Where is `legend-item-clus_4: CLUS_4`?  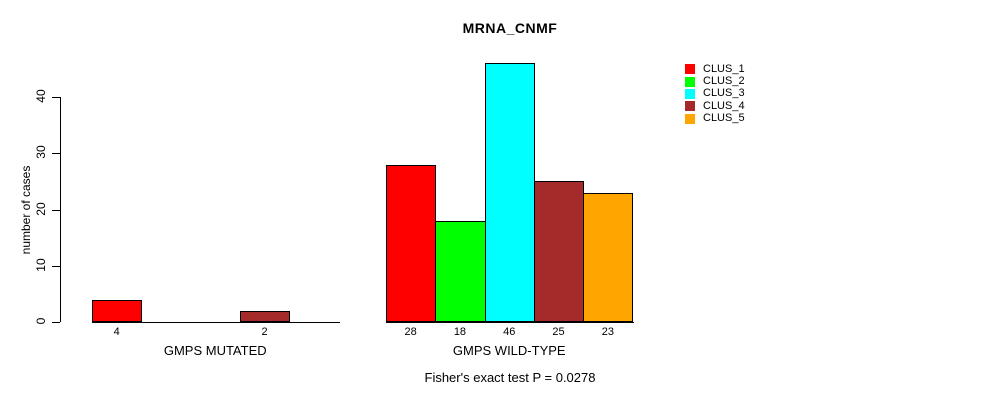 legend-item-clus_4: CLUS_4 is located at coordinates (715, 106).